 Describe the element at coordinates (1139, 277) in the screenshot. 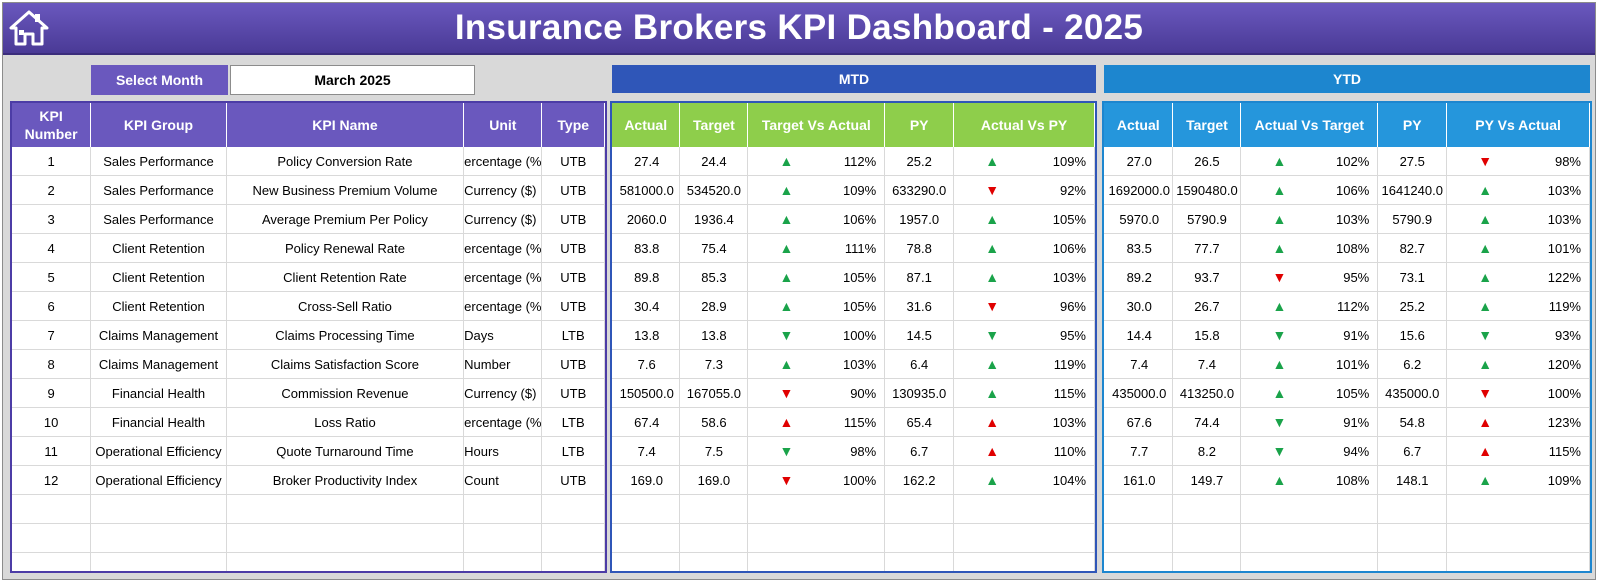

I see `ytd-actual: 89.2` at that location.